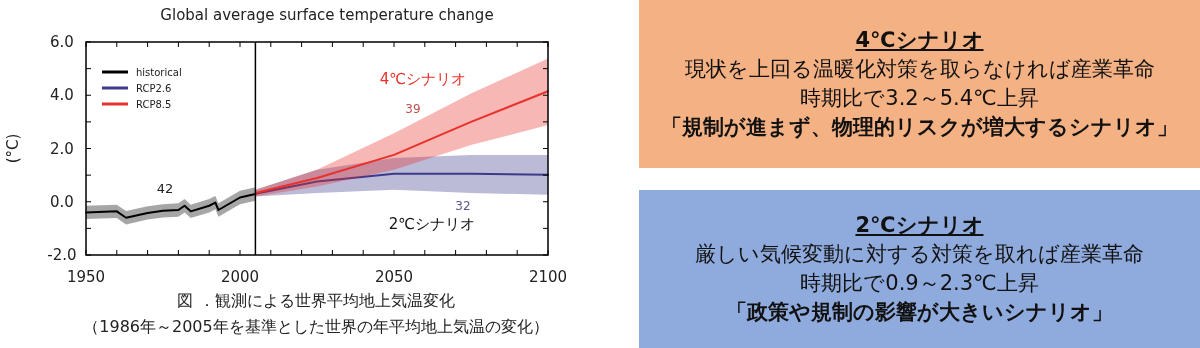 This screenshot has width=1200, height=348. What do you see at coordinates (327, 15) in the screenshot?
I see `chart-title: Global average surface temperature change` at bounding box center [327, 15].